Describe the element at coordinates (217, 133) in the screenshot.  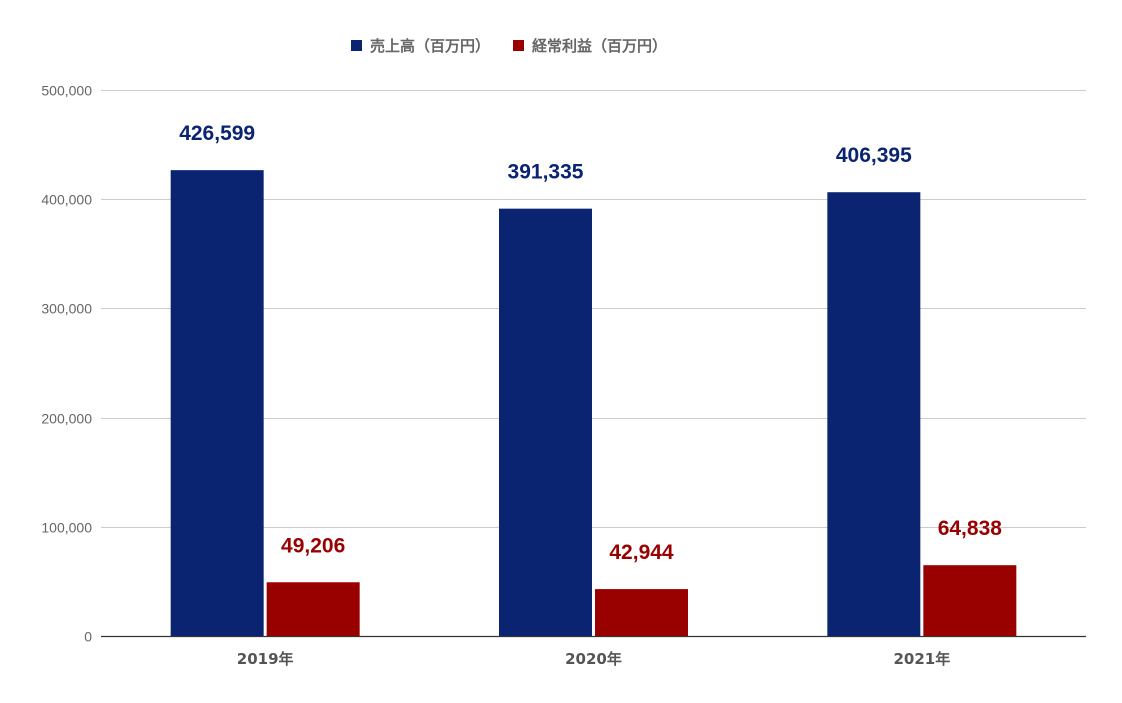
I see `data-label: 426,599` at that location.